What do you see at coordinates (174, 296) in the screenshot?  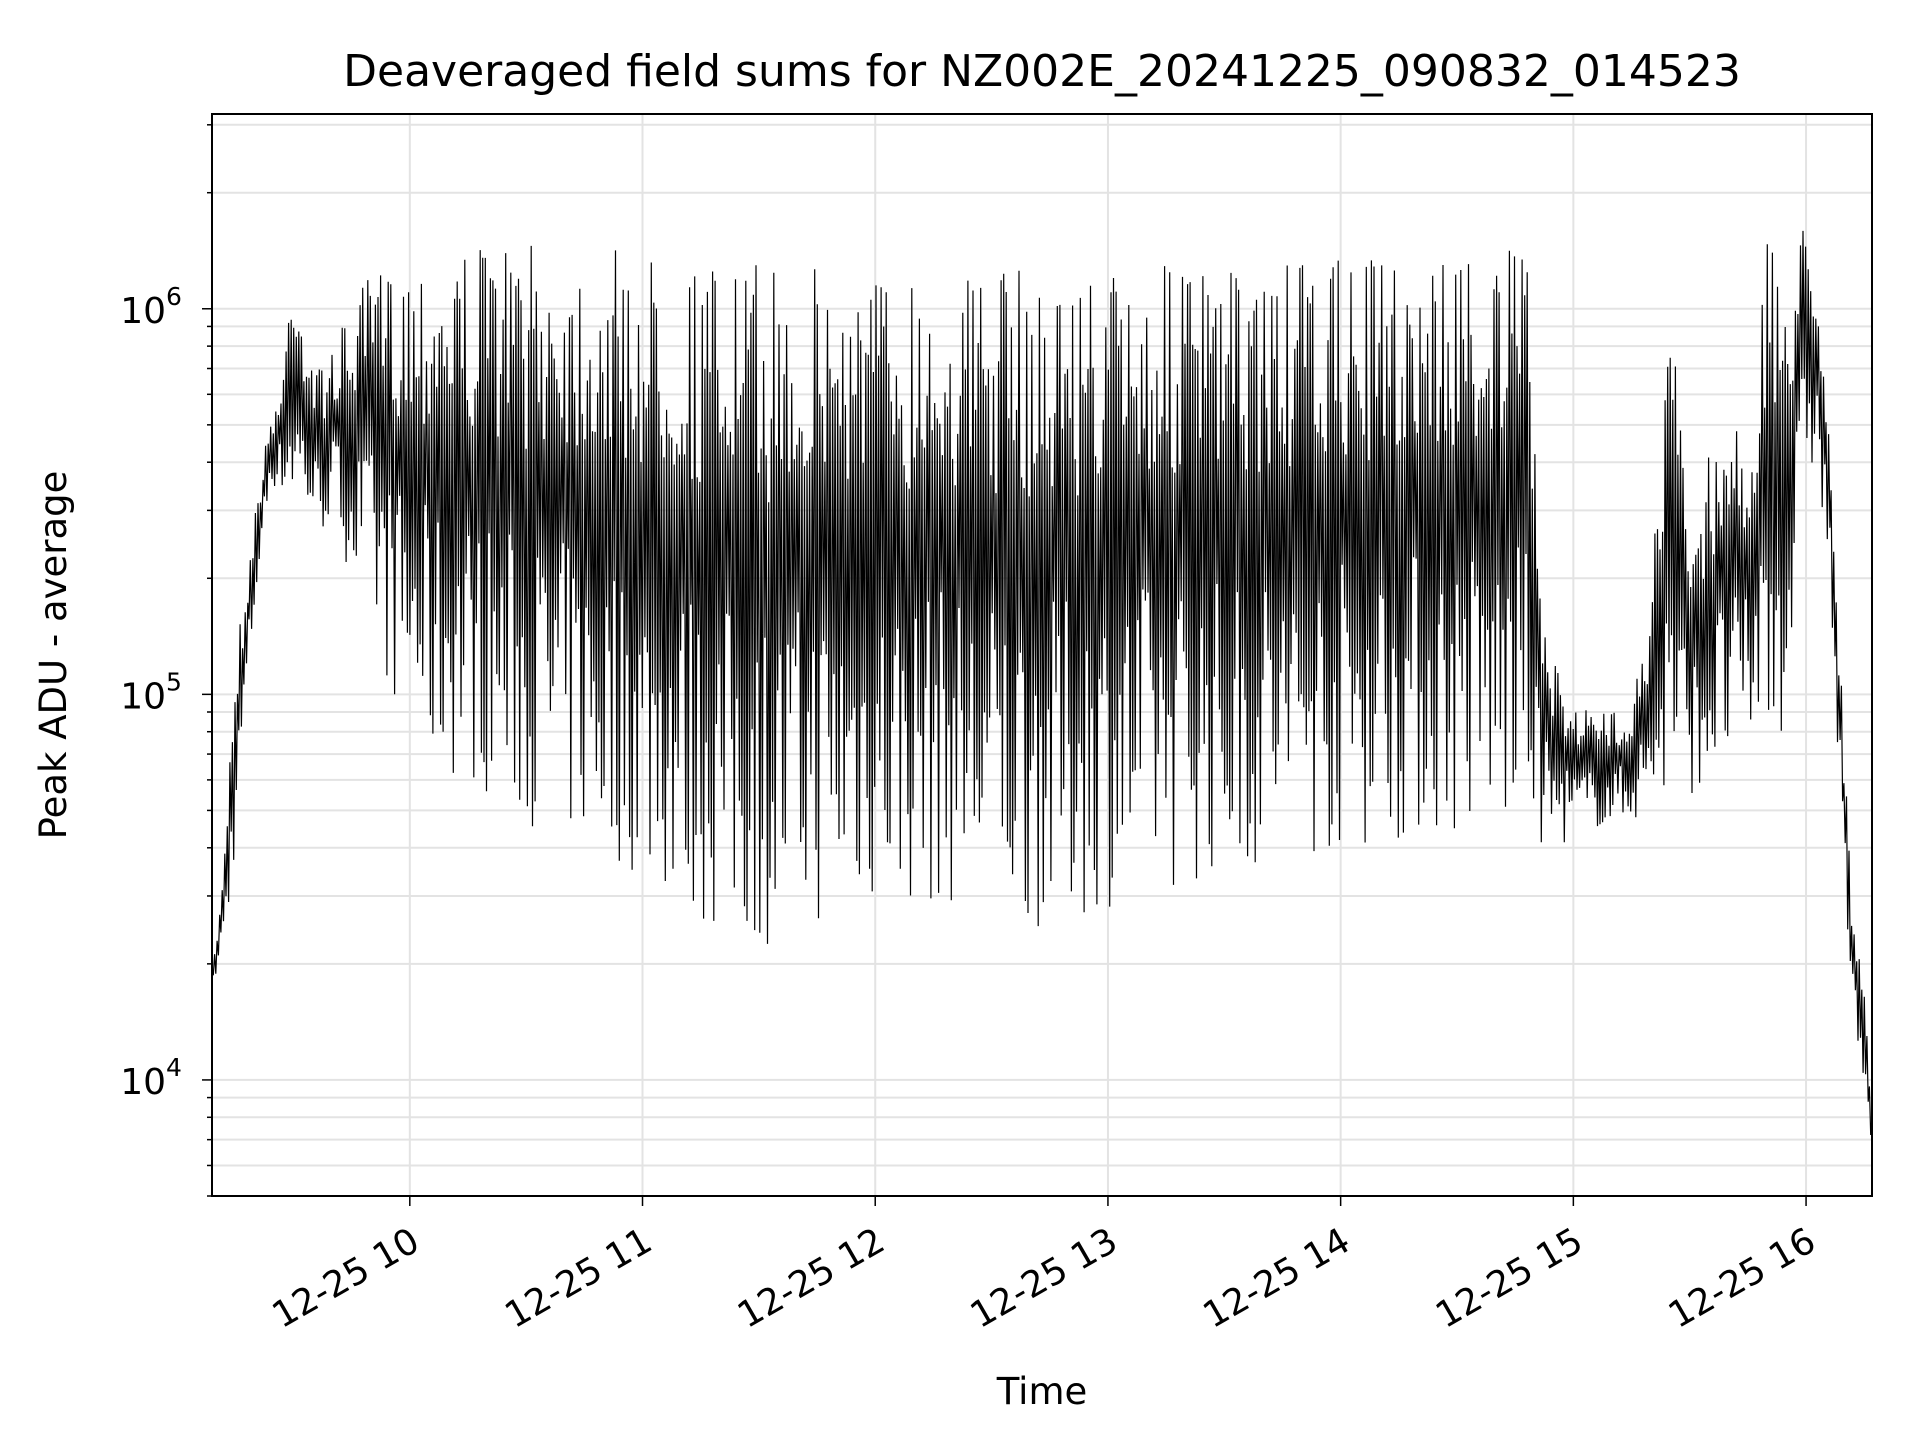 I see `y-tick-exponent: 6` at bounding box center [174, 296].